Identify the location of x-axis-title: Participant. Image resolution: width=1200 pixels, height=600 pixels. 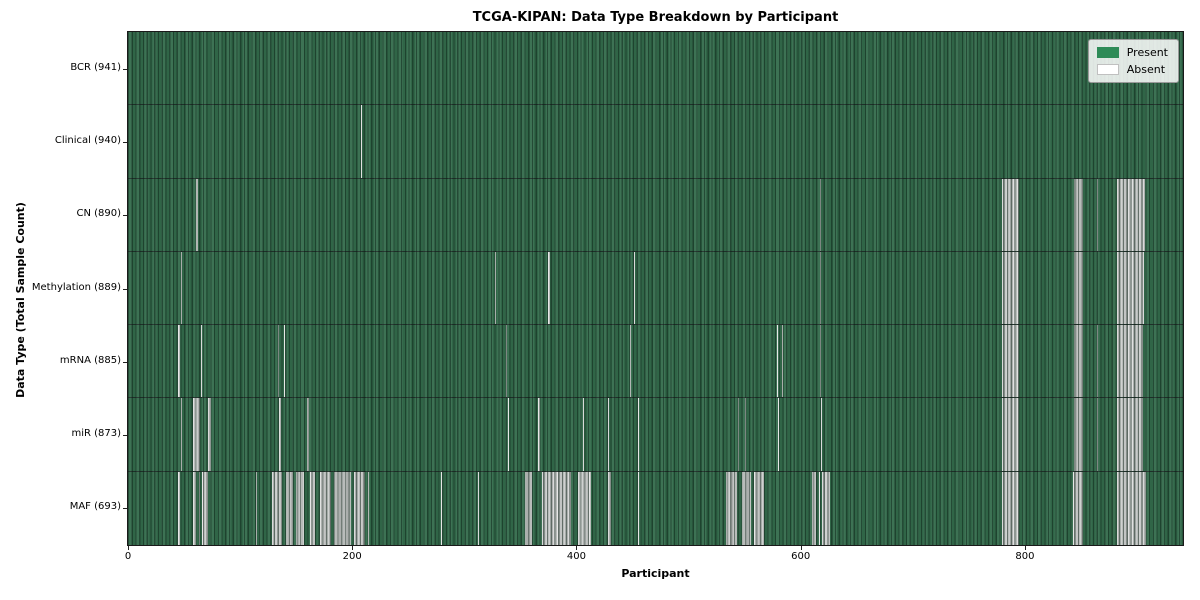
(655, 573).